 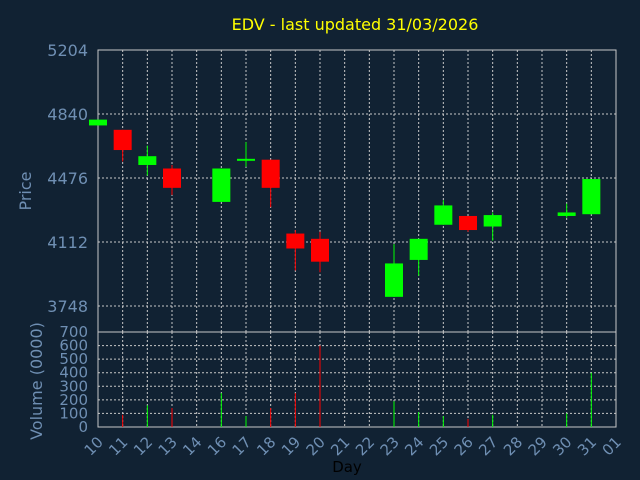 I want to click on x-tick-label: 10, so click(x=94, y=446).